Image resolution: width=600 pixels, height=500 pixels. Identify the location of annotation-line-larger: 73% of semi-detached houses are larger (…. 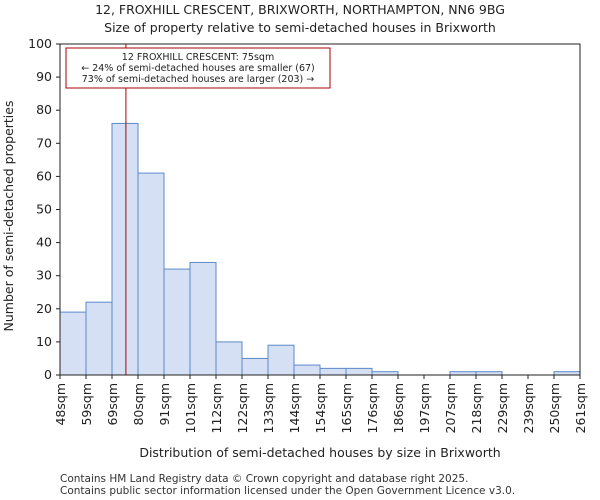
(198, 79).